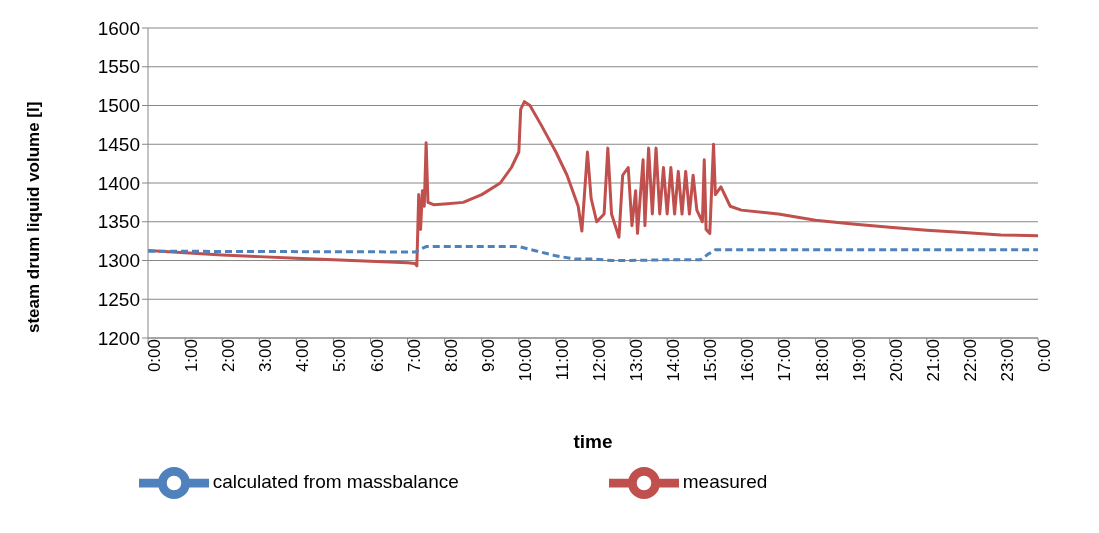 The width and height of the screenshot is (1099, 533). What do you see at coordinates (303, 356) in the screenshot?
I see `x-tick-label: 4:00` at bounding box center [303, 356].